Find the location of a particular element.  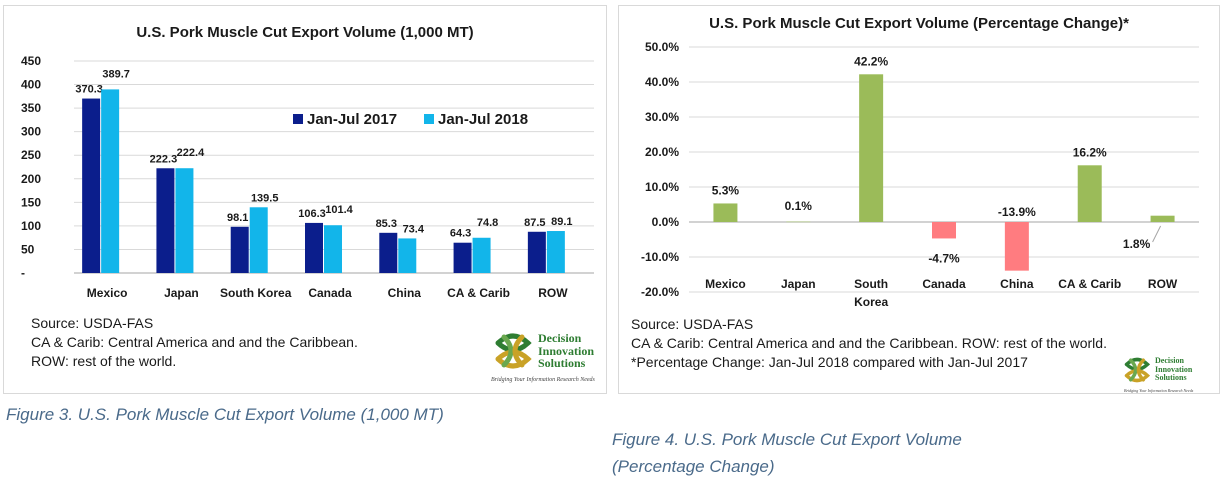

bar-value-label: 42.2% is located at coordinates (871, 61).